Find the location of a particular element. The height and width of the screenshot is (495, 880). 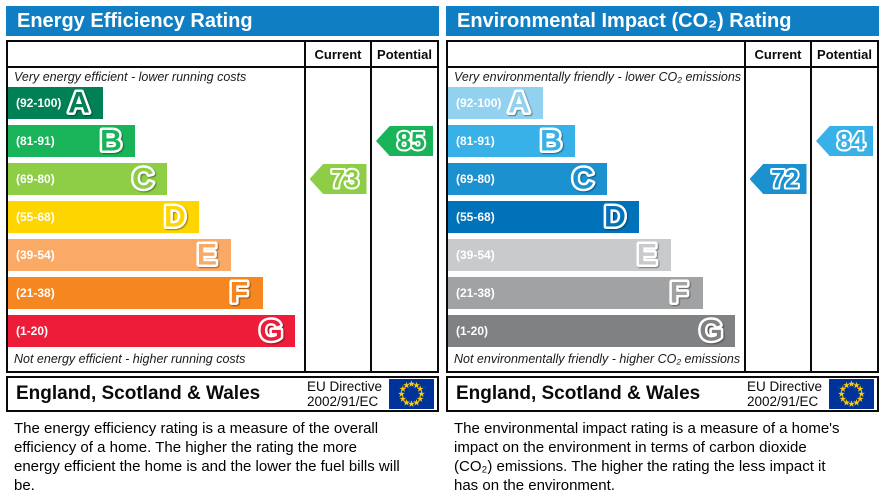

current-rating-arrow: 72 is located at coordinates (778, 179).